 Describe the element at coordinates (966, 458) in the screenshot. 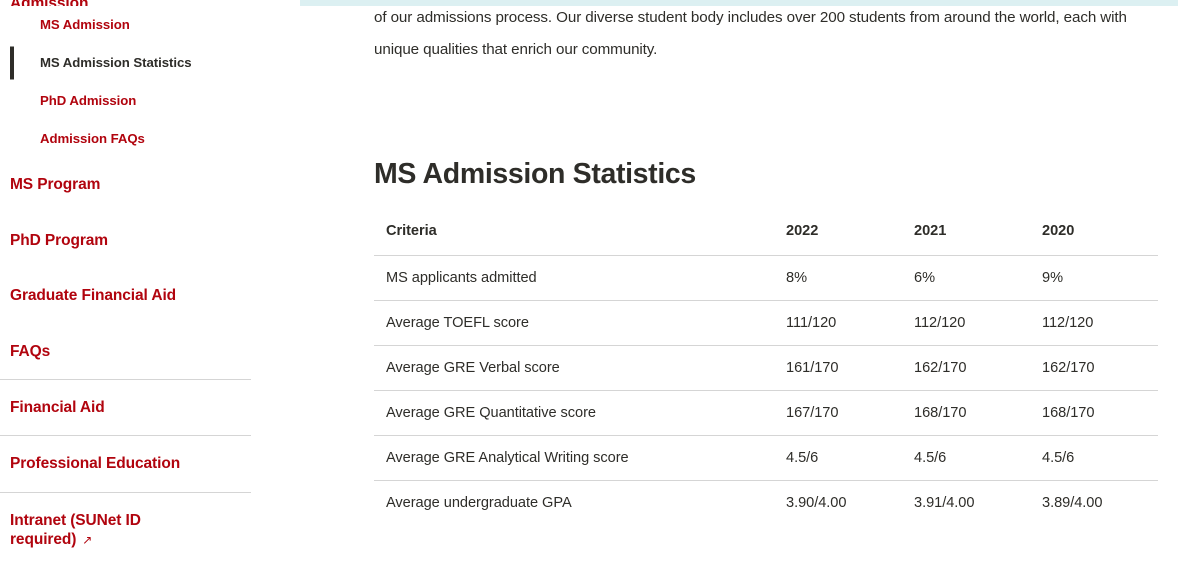

I see `cell-2021: 4.5/6` at that location.